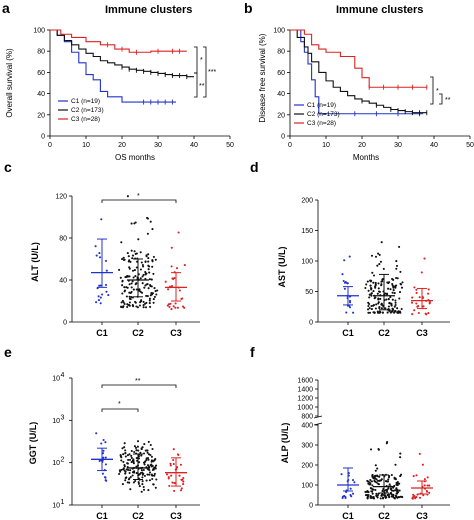  I want to click on y-tick-exponent: 4, so click(63, 375).